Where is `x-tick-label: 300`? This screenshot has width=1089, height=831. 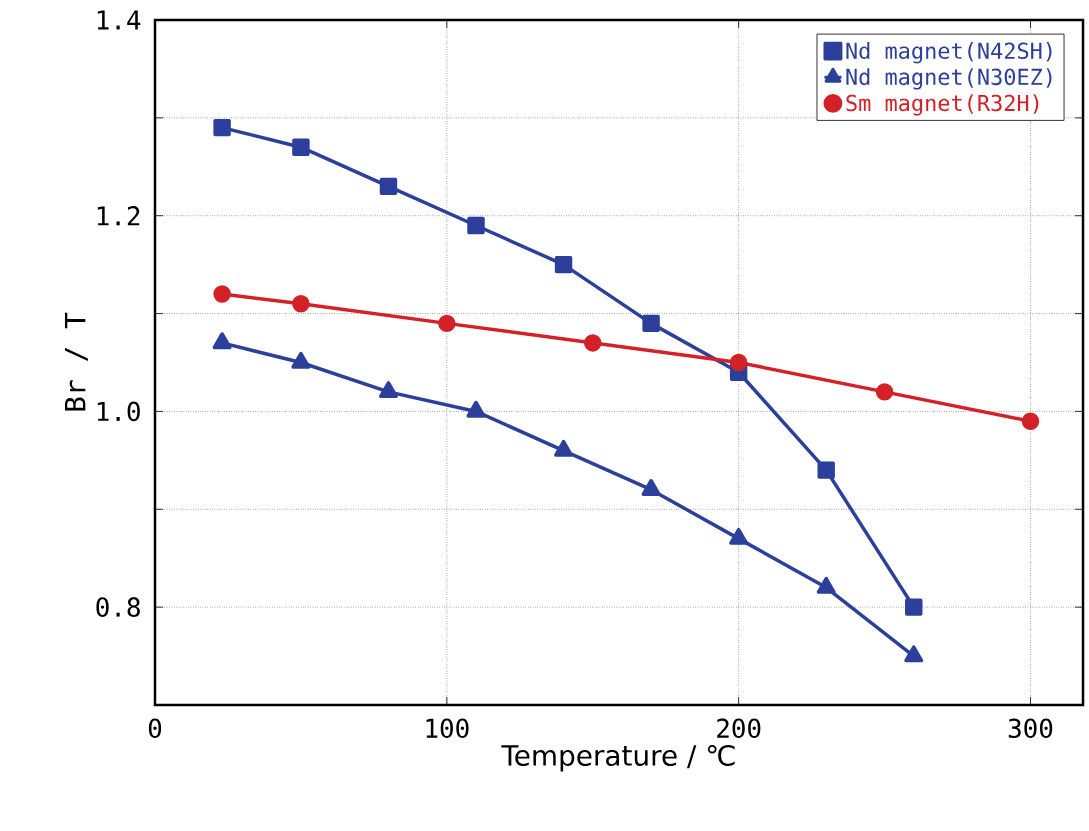 x-tick-label: 300 is located at coordinates (1030, 728).